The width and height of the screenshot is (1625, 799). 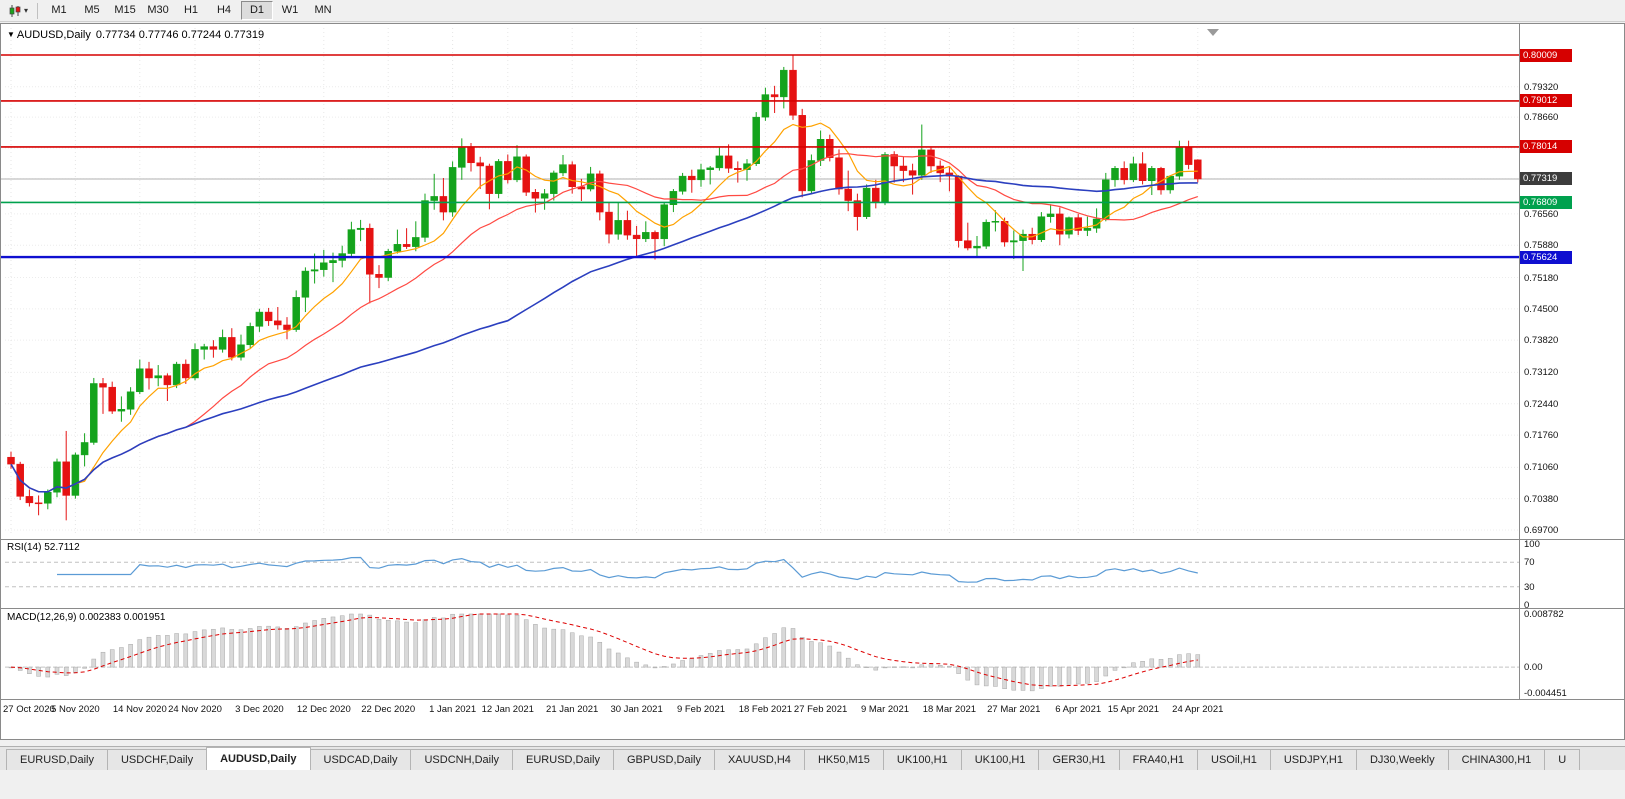 I want to click on chart-tab-gbpusd-daily: GBPUSD,Daily, so click(x=664, y=759).